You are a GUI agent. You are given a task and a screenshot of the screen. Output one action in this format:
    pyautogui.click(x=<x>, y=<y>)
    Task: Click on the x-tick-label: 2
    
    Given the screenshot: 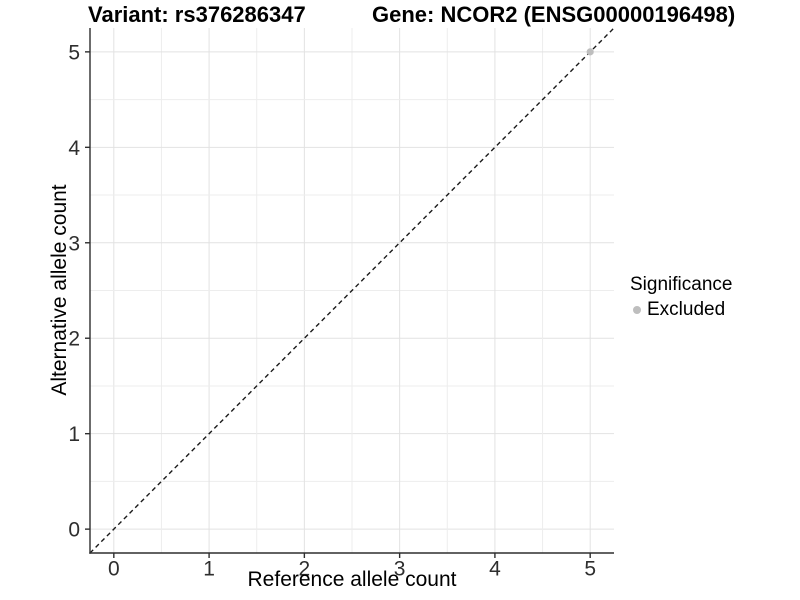 What is the action you would take?
    pyautogui.click(x=305, y=569)
    